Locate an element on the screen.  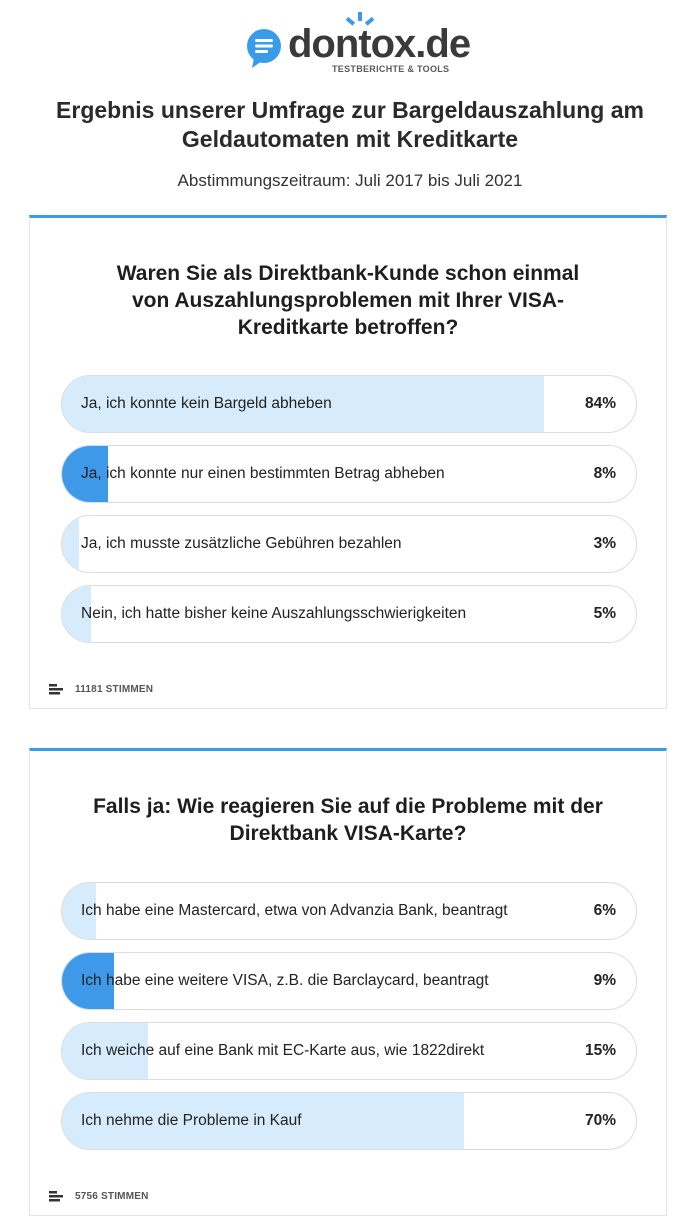
option-percent: 9% is located at coordinates (604, 980).